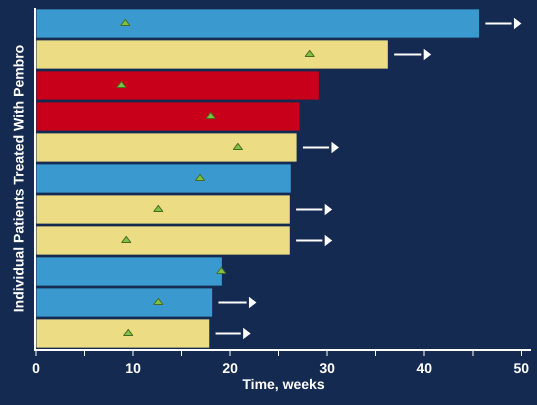 Image resolution: width=537 pixels, height=405 pixels. Describe the element at coordinates (230, 368) in the screenshot. I see `x-tick-label: 20` at that location.